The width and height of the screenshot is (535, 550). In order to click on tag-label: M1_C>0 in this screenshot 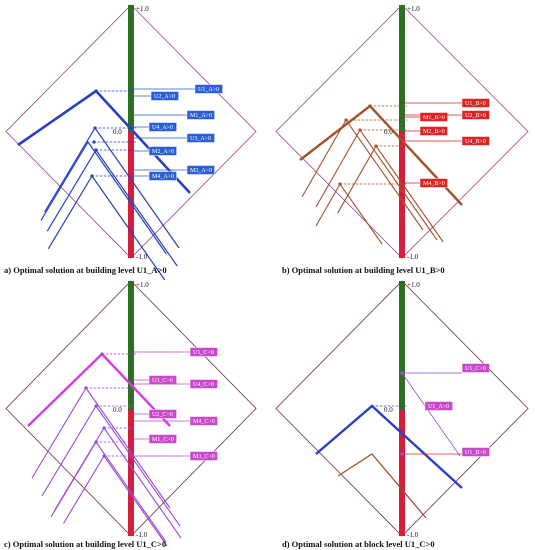, I will do `click(163, 440)`.